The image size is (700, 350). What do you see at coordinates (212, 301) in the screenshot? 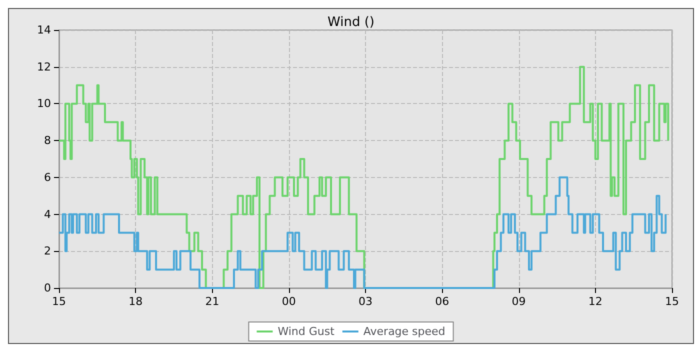
I see `x-tick-label: 21` at bounding box center [212, 301].